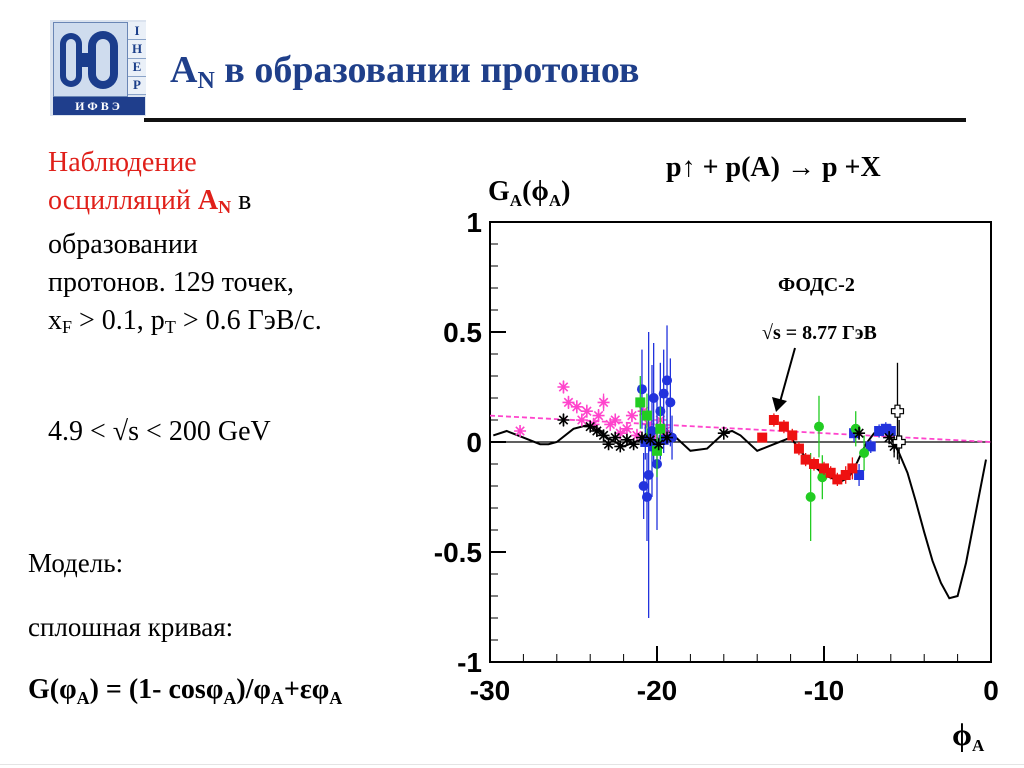  I want to click on x-title-sub: A, so click(978, 745).